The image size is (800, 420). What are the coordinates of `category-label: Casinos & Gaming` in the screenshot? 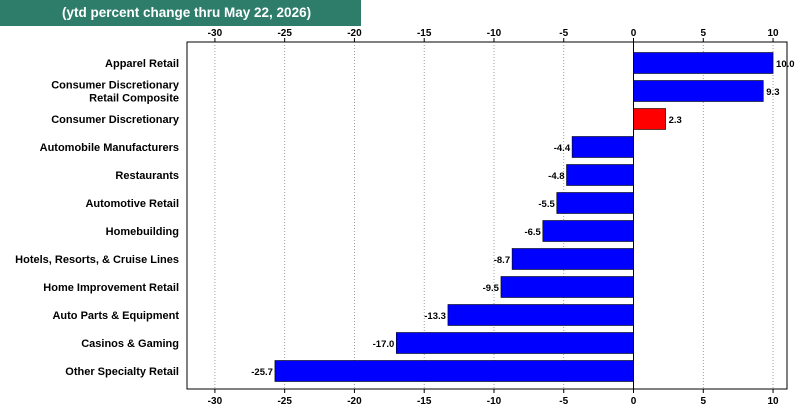 It's located at (130, 344).